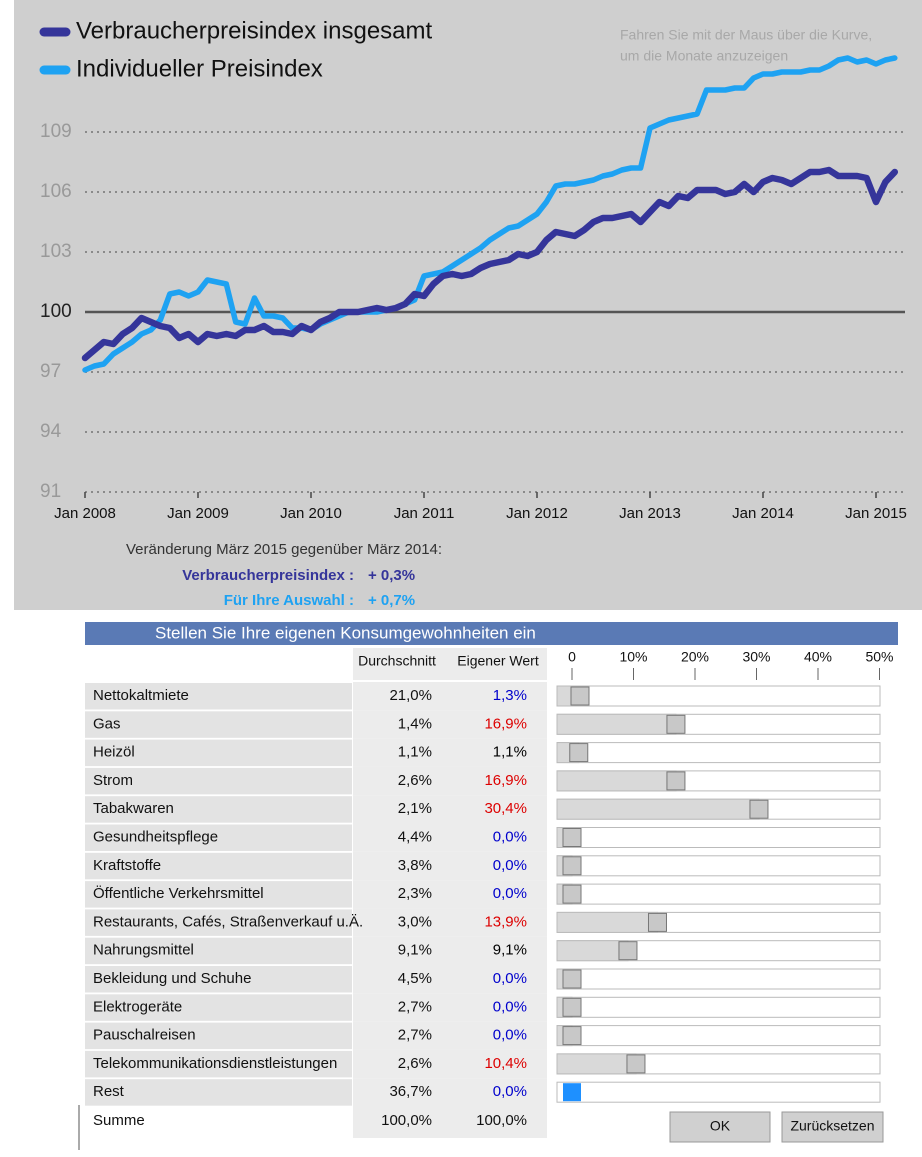 This screenshot has height=1157, width=922. Describe the element at coordinates (695, 657) in the screenshot. I see `scale-label: 20%` at that location.